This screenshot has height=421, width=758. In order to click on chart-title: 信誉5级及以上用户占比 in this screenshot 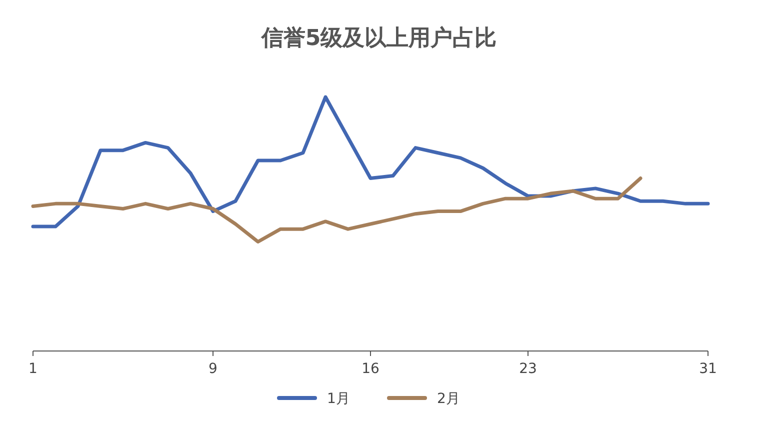, I will do `click(378, 38)`.